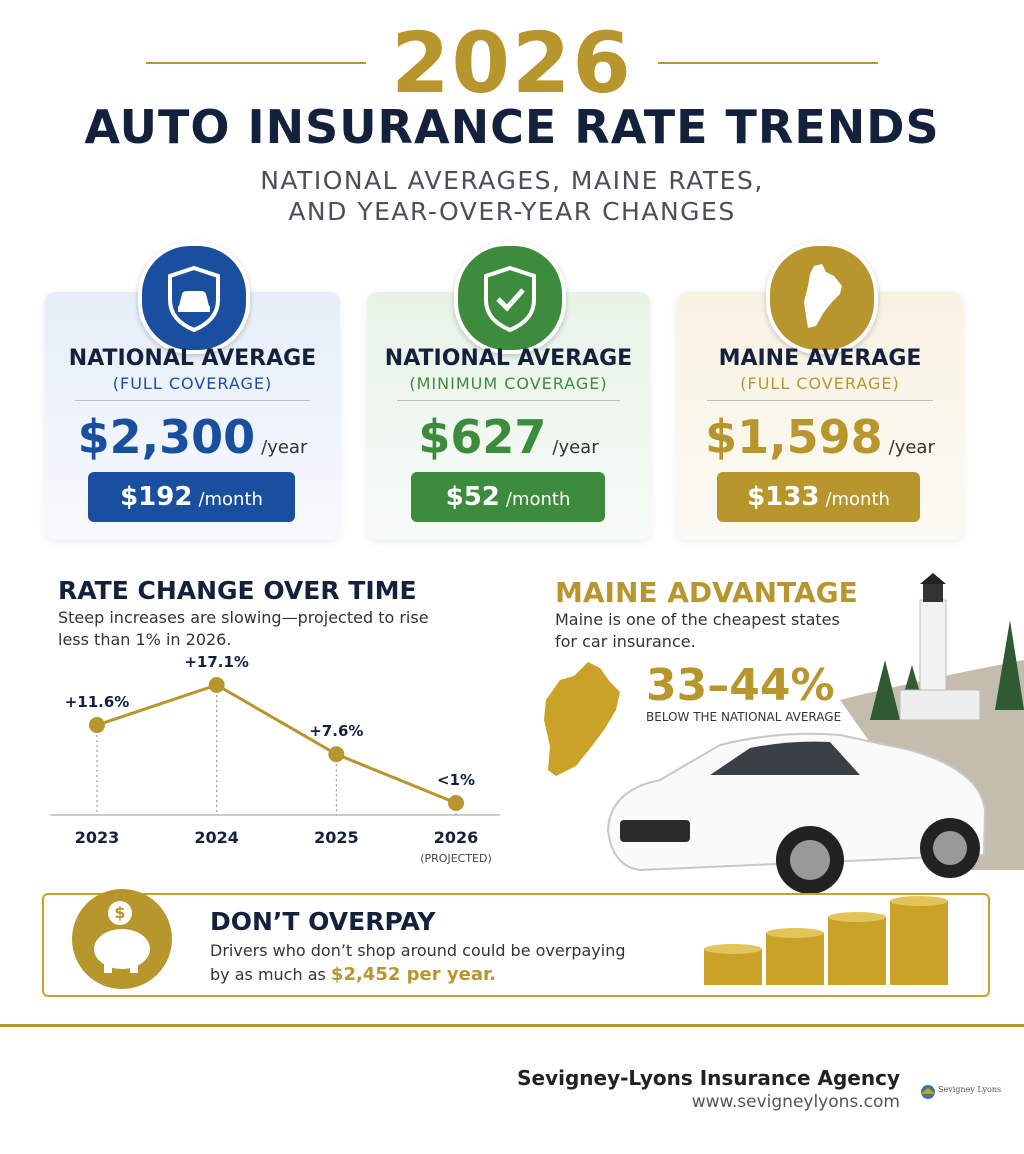  What do you see at coordinates (97, 702) in the screenshot?
I see `value-label: +11.6%` at bounding box center [97, 702].